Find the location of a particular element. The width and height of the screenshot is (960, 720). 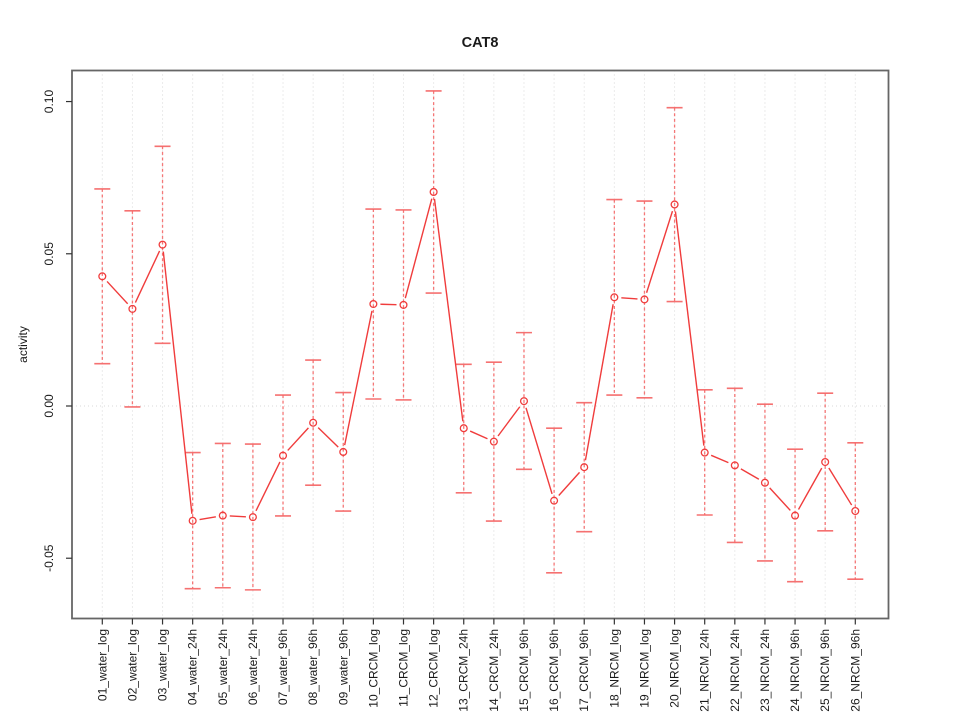

x-tick-label: 10_CRCM_log is located at coordinates (373, 668).